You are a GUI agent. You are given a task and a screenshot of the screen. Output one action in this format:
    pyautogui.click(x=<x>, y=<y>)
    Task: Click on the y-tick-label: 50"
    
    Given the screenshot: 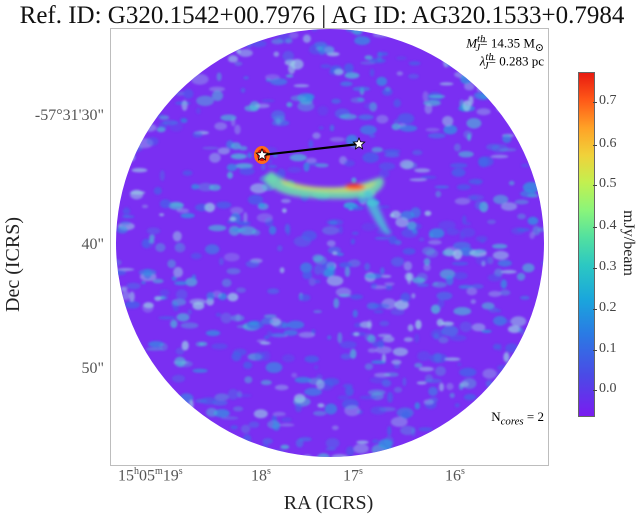 What is the action you would take?
    pyautogui.click(x=92, y=368)
    